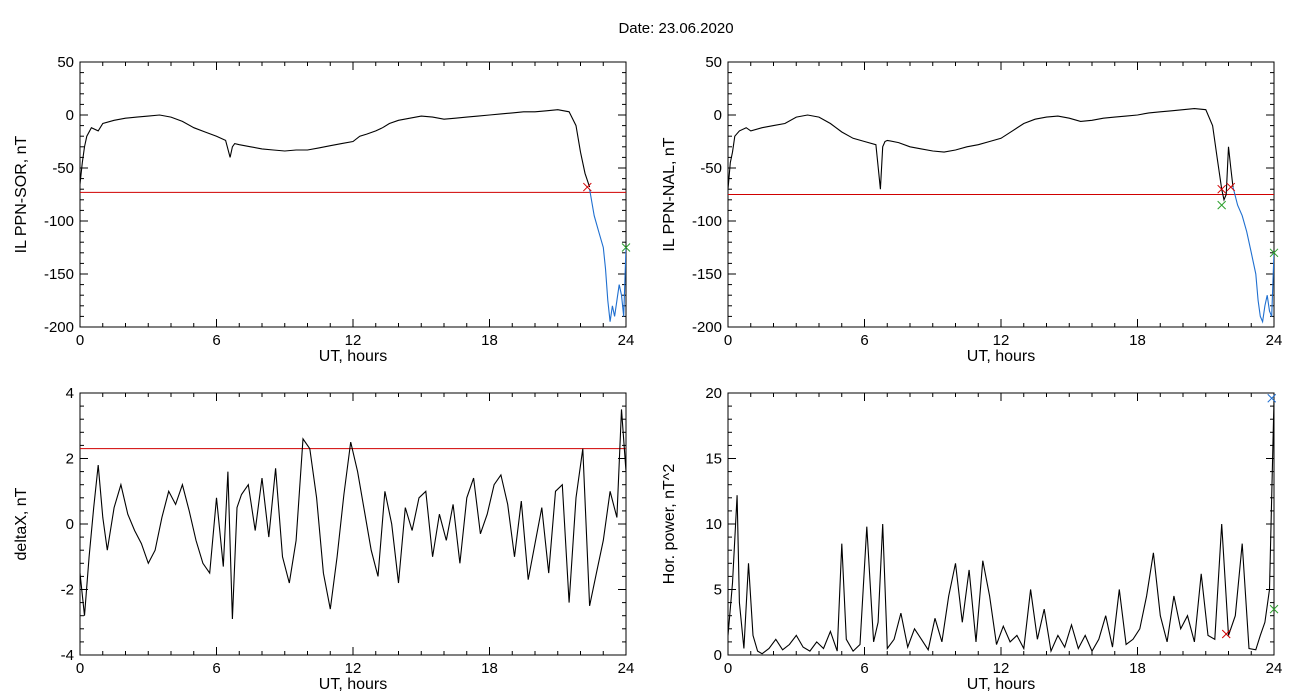 Image resolution: width=1300 pixels, height=700 pixels. Describe the element at coordinates (713, 524) in the screenshot. I see `y-tick-label: 10` at that location.